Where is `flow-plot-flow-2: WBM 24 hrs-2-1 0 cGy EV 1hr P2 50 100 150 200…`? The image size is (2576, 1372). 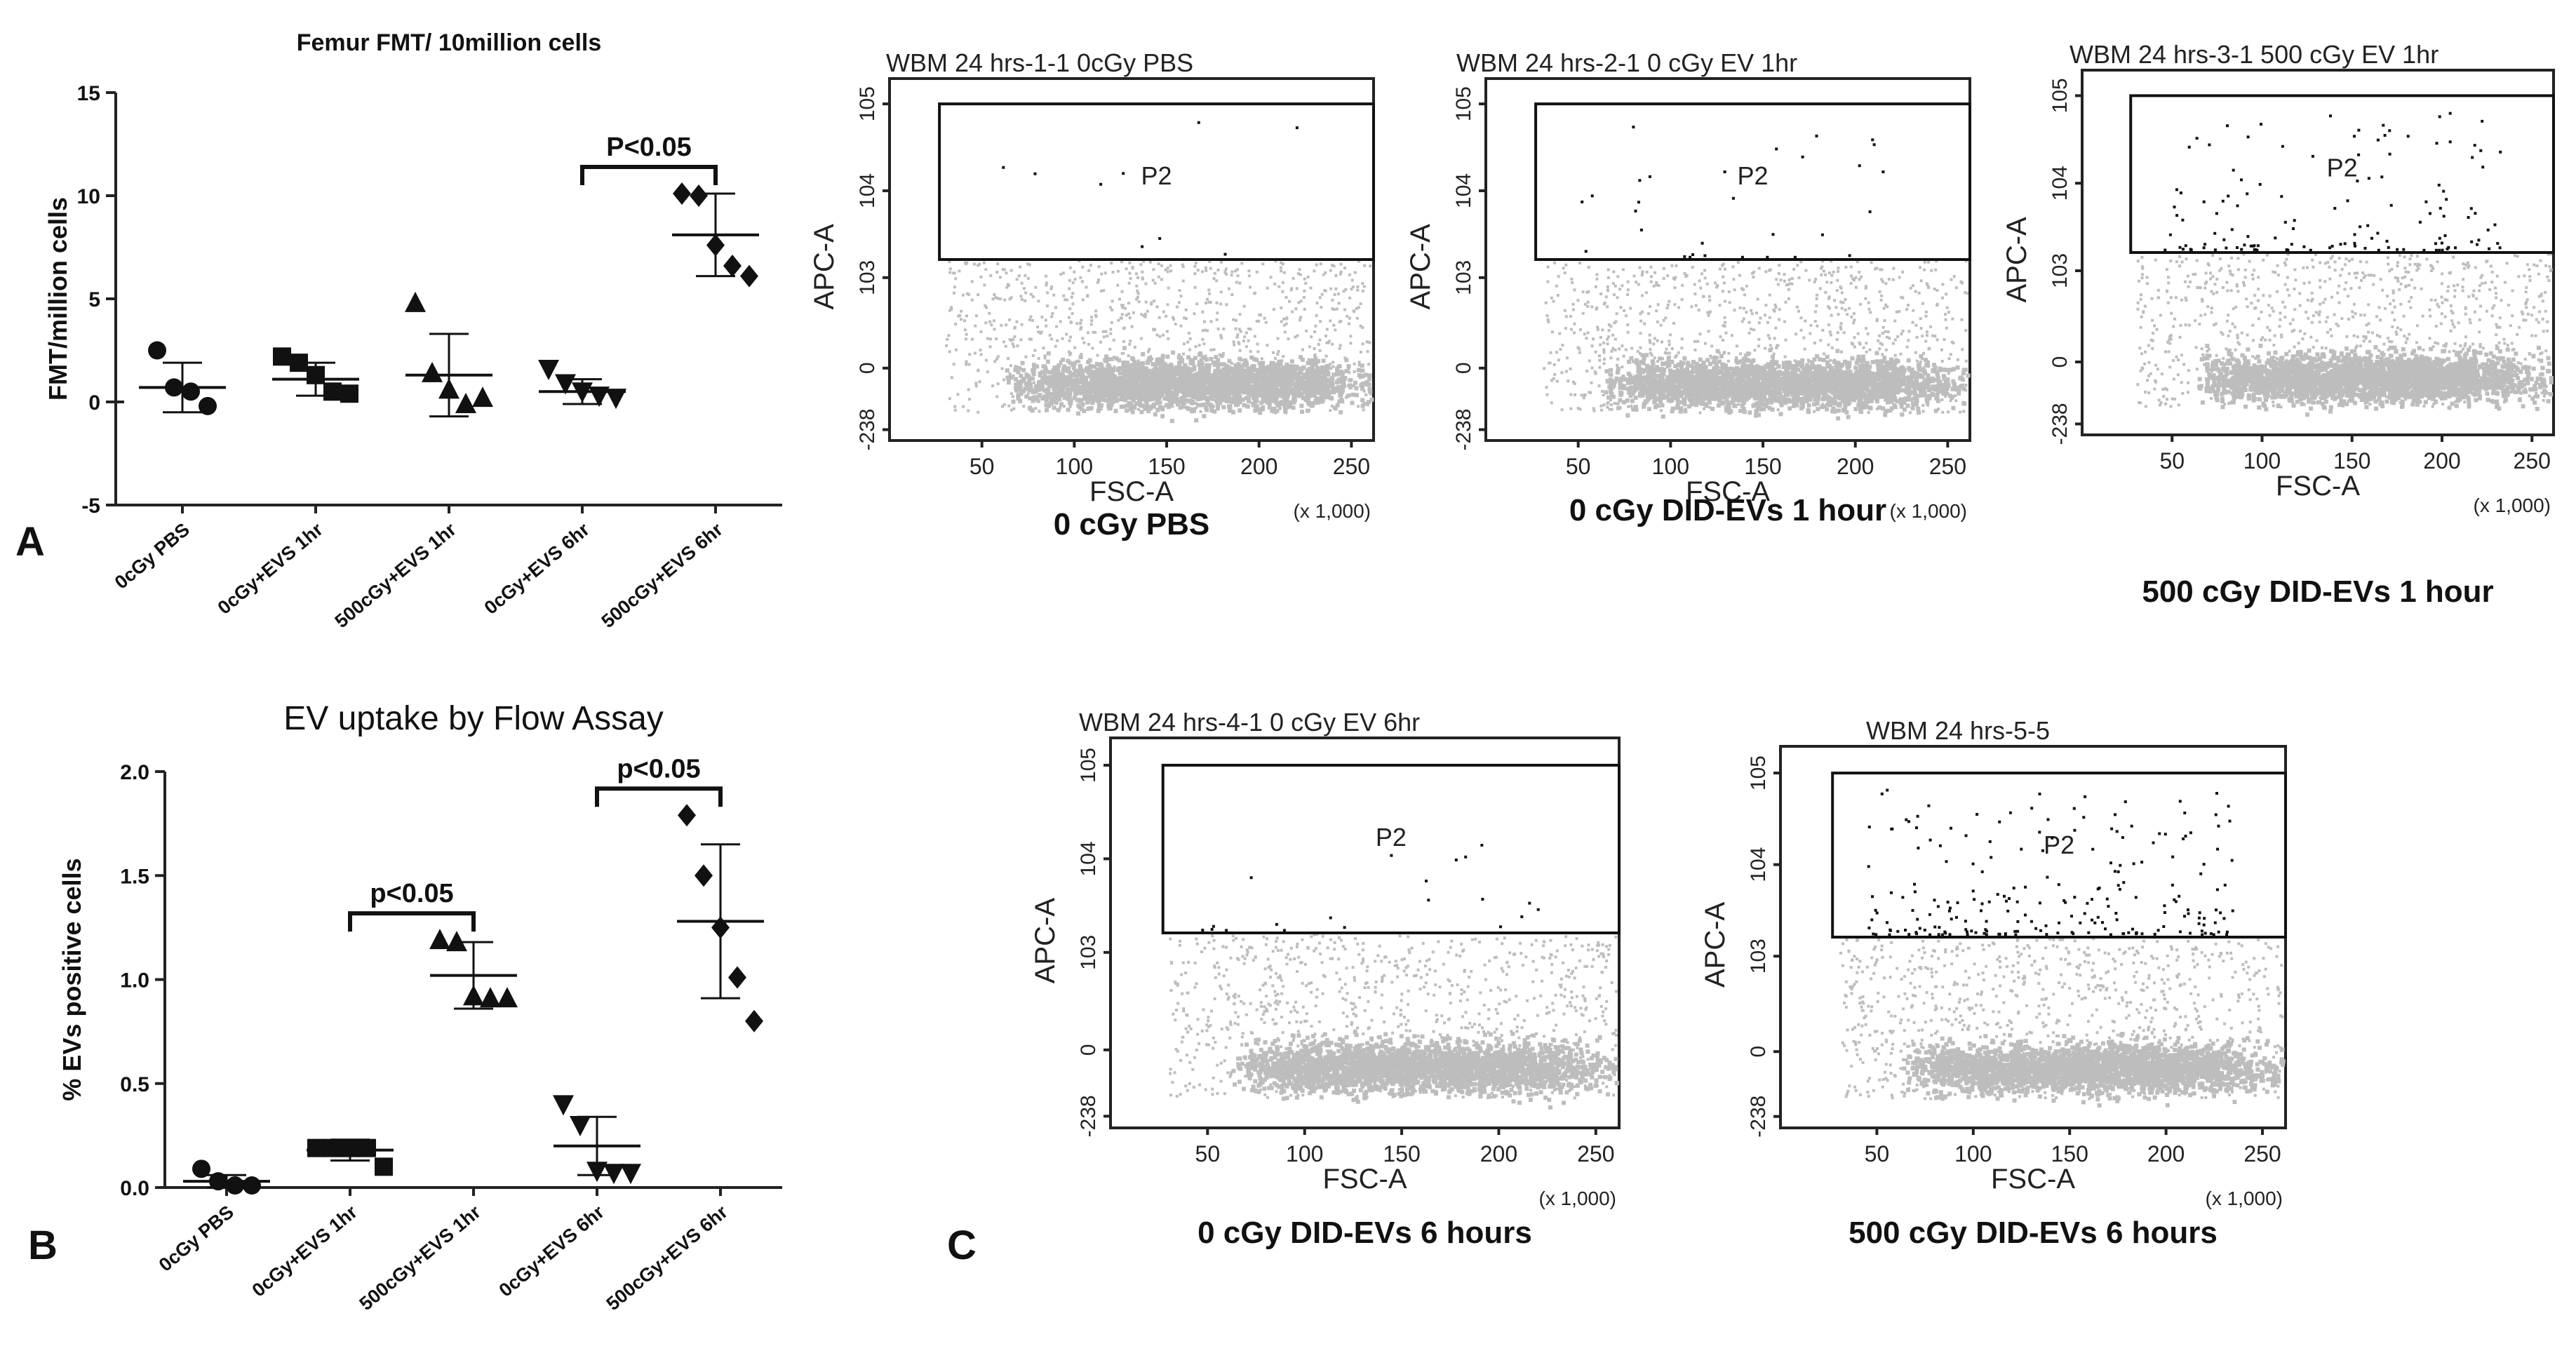 flow-plot-flow-2: WBM 24 hrs-2-1 0 cGy EV 1hr P2 50 100 150 200… is located at coordinates (1688, 287).